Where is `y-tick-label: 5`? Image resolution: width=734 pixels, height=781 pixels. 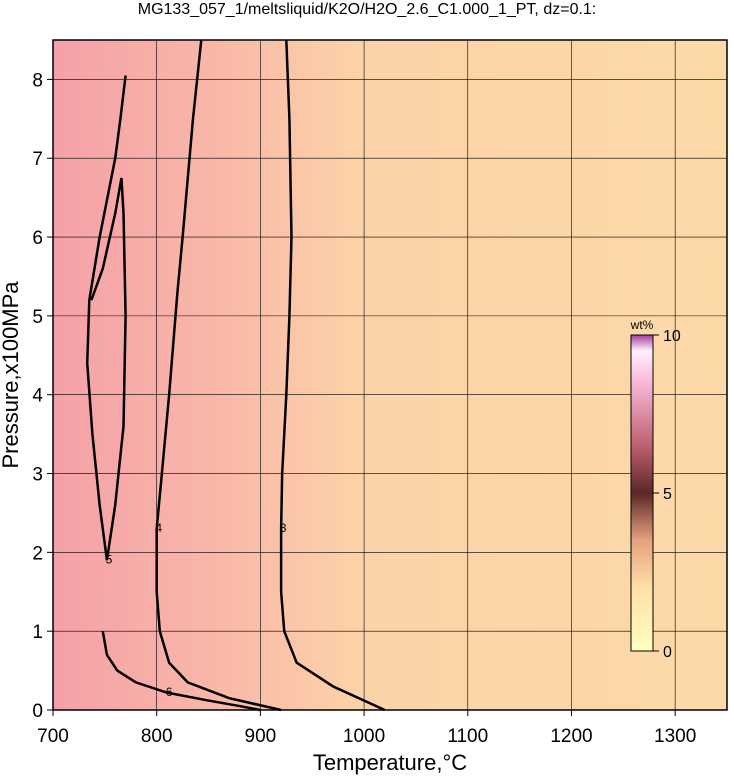 y-tick-label: 5 is located at coordinates (37, 317).